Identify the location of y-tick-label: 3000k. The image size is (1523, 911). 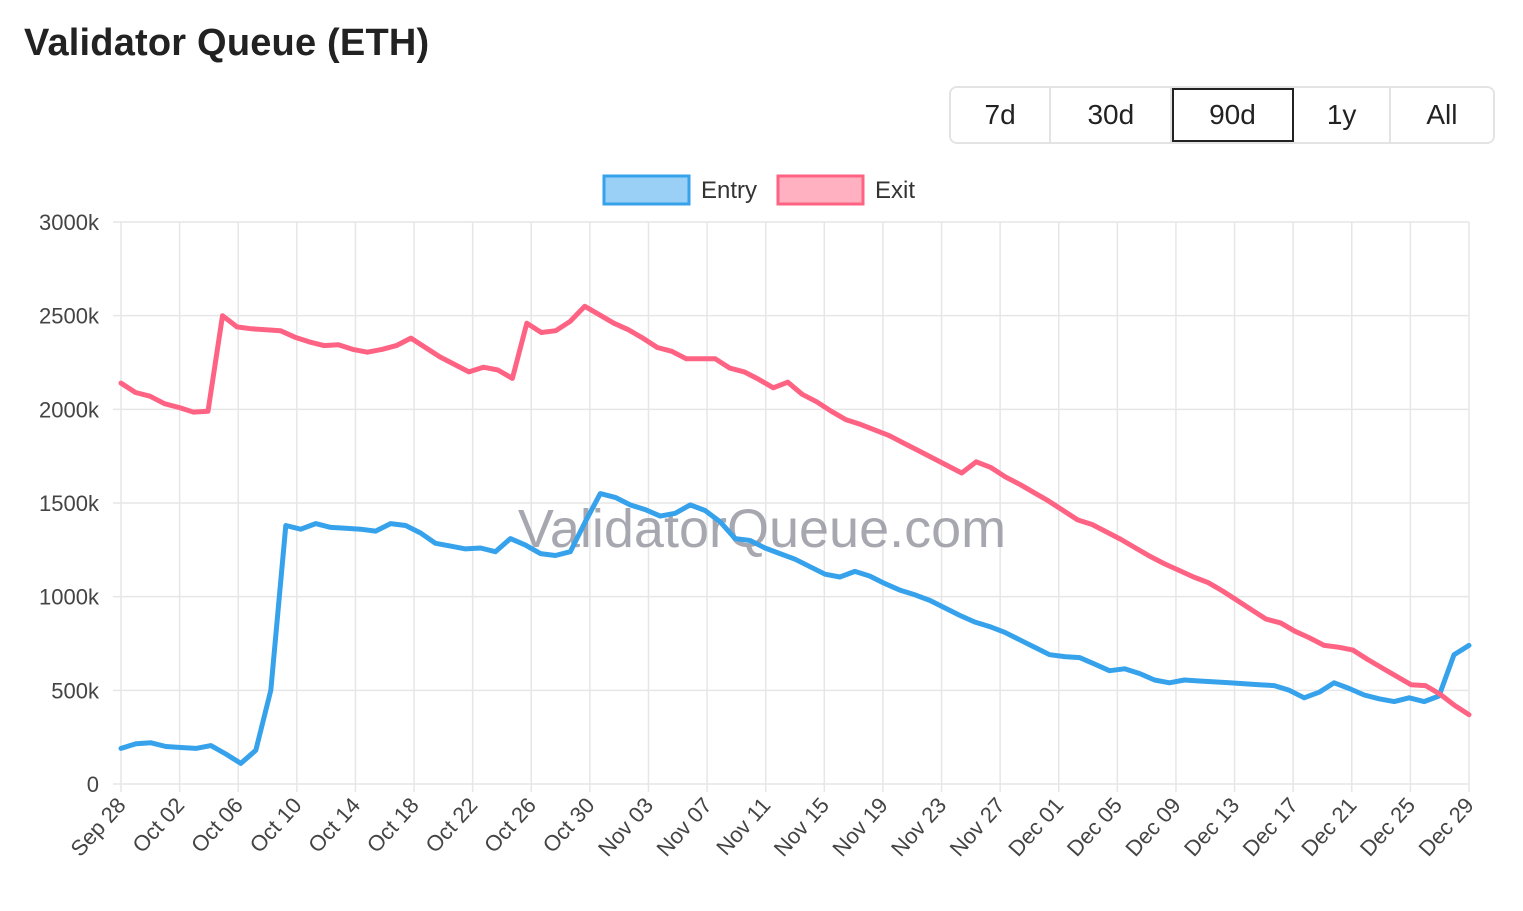
(69, 222).